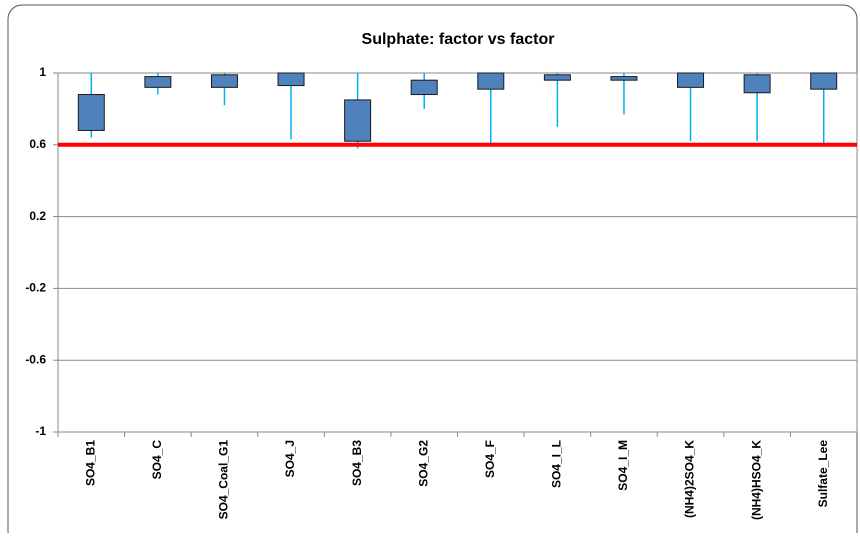 The image size is (860, 538). What do you see at coordinates (40, 431) in the screenshot?
I see `y-tick-label: -1` at bounding box center [40, 431].